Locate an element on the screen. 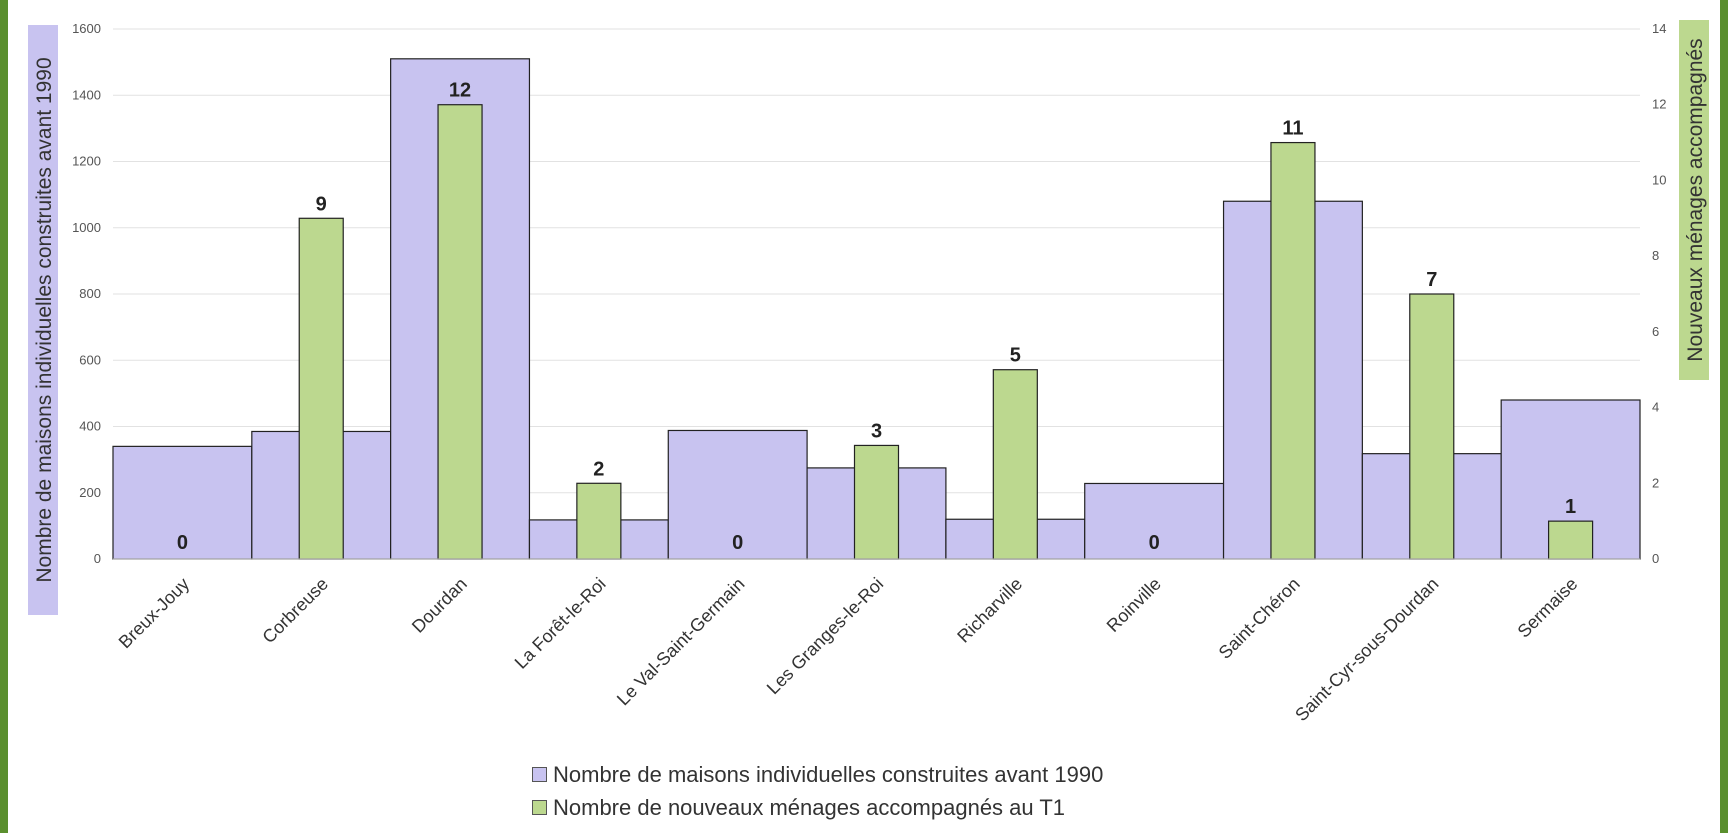  category-label: Roinville is located at coordinates (1134, 605).